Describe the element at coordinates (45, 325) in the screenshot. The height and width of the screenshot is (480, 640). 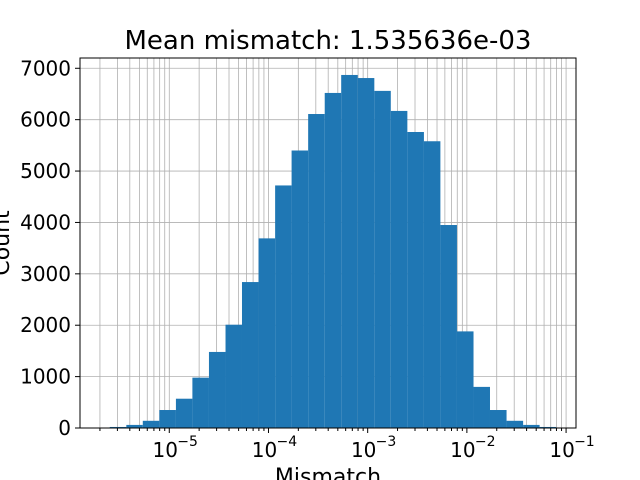
I see `y-tick-label: 2000` at that location.